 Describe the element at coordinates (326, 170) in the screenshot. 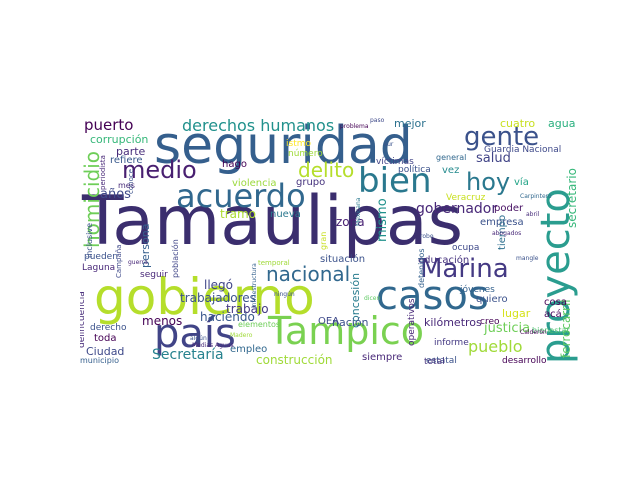

I see `word: delito` at that location.